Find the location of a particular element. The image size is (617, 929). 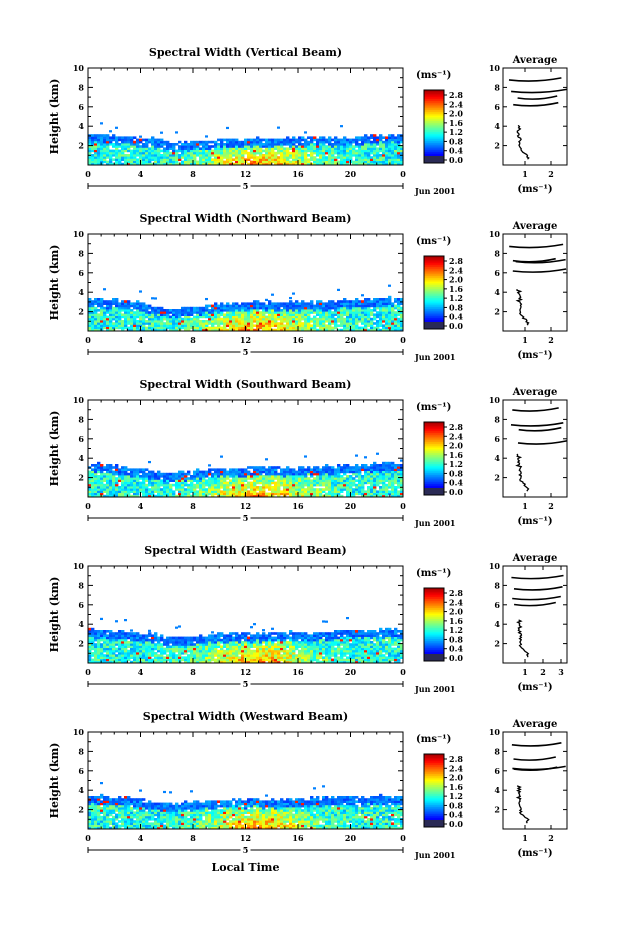

colorbar: (ms⁻¹)2.82.42.01.61.20.80.40.0 is located at coordinates (439, 449).